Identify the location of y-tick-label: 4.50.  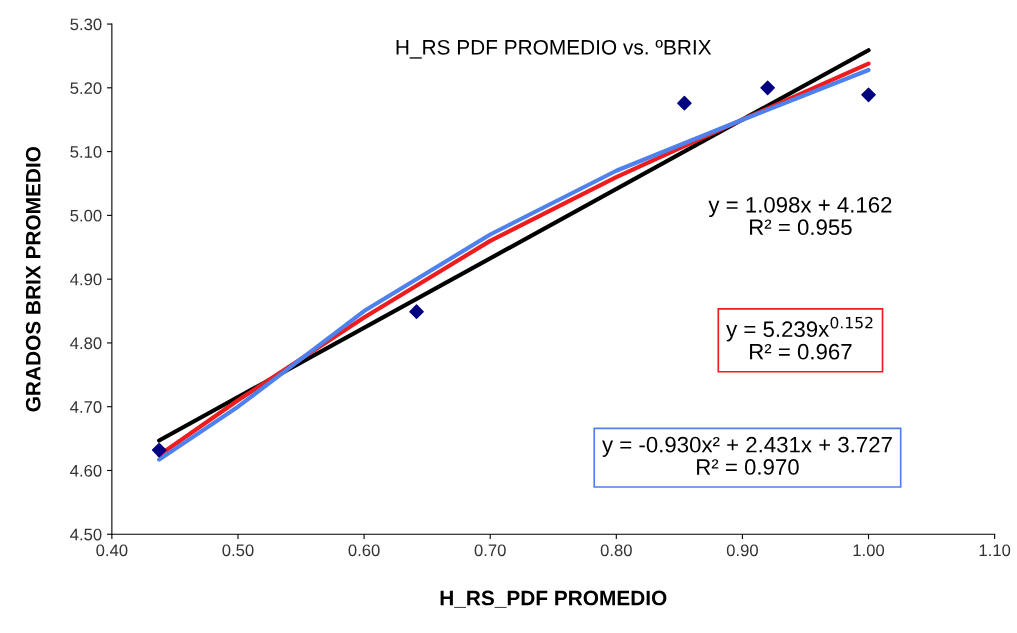
(86, 534).